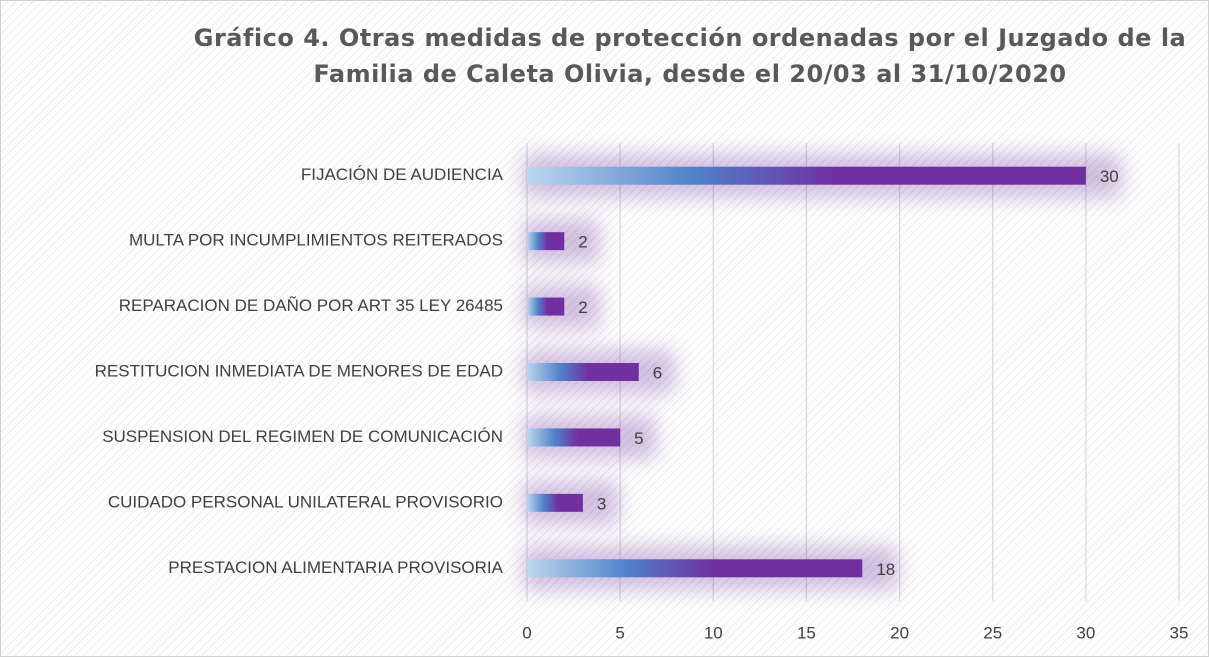 Image resolution: width=1209 pixels, height=657 pixels. I want to click on y-tick-label: RESTITUCION INMEDIATA DE MENORES DE EDAD, so click(299, 370).